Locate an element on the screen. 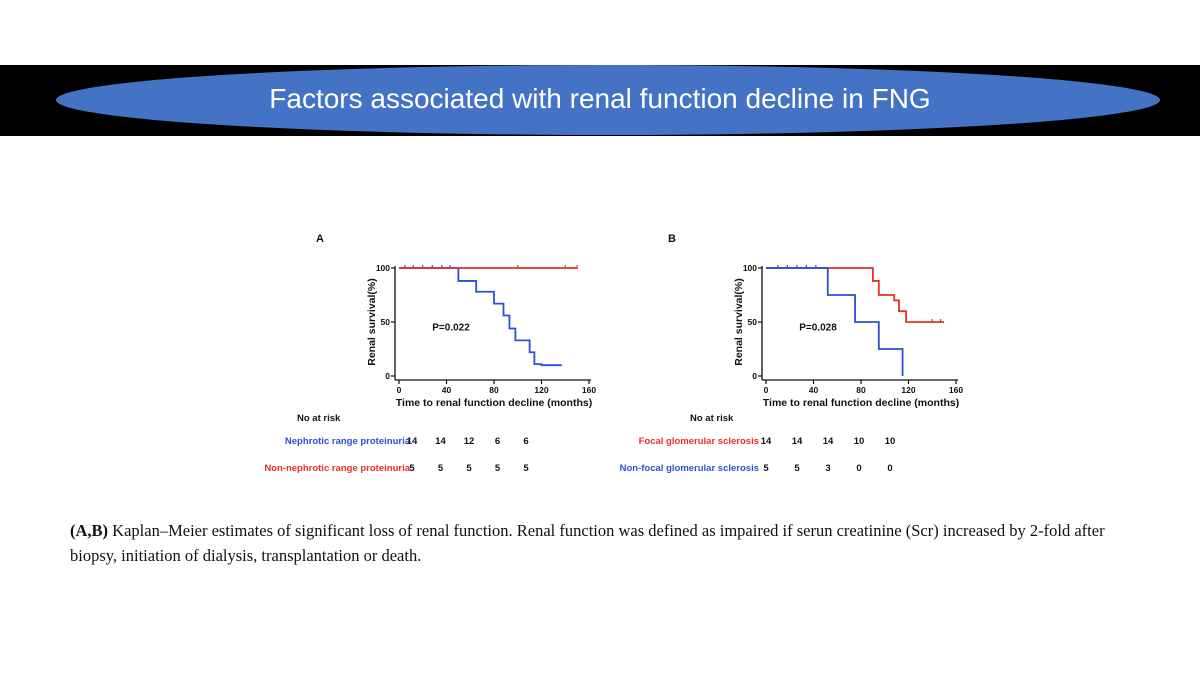  panel-letter: B is located at coordinates (672, 239).